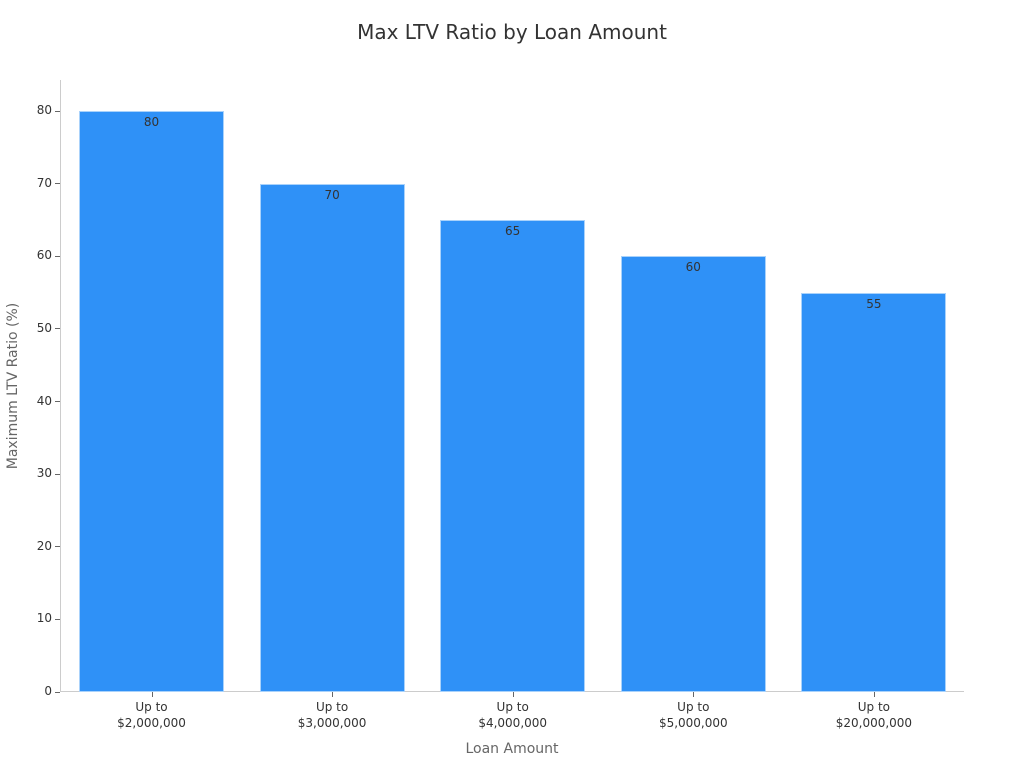  What do you see at coordinates (44, 400) in the screenshot?
I see `y-tick-label: 40` at bounding box center [44, 400].